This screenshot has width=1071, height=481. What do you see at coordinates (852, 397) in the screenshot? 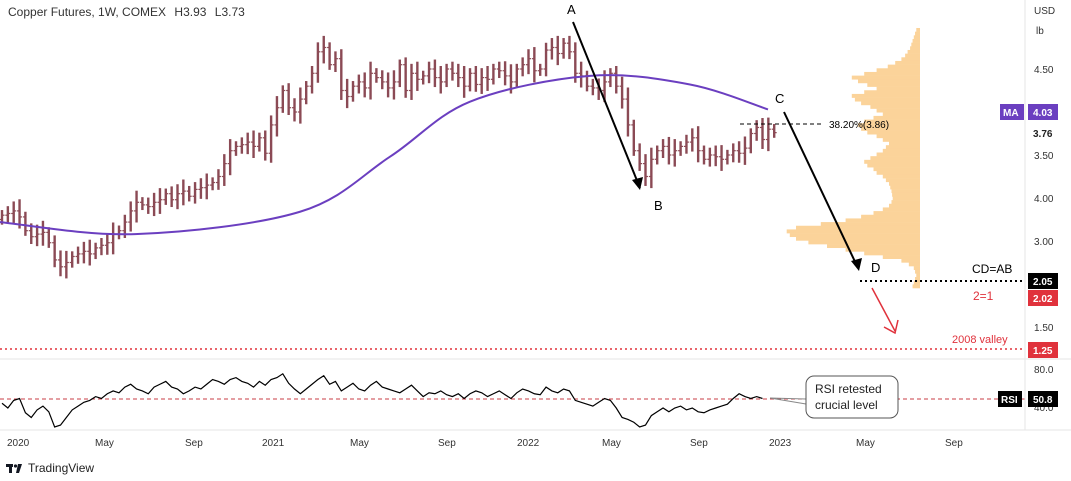
I see `rsi-callout-box` at bounding box center [852, 397].